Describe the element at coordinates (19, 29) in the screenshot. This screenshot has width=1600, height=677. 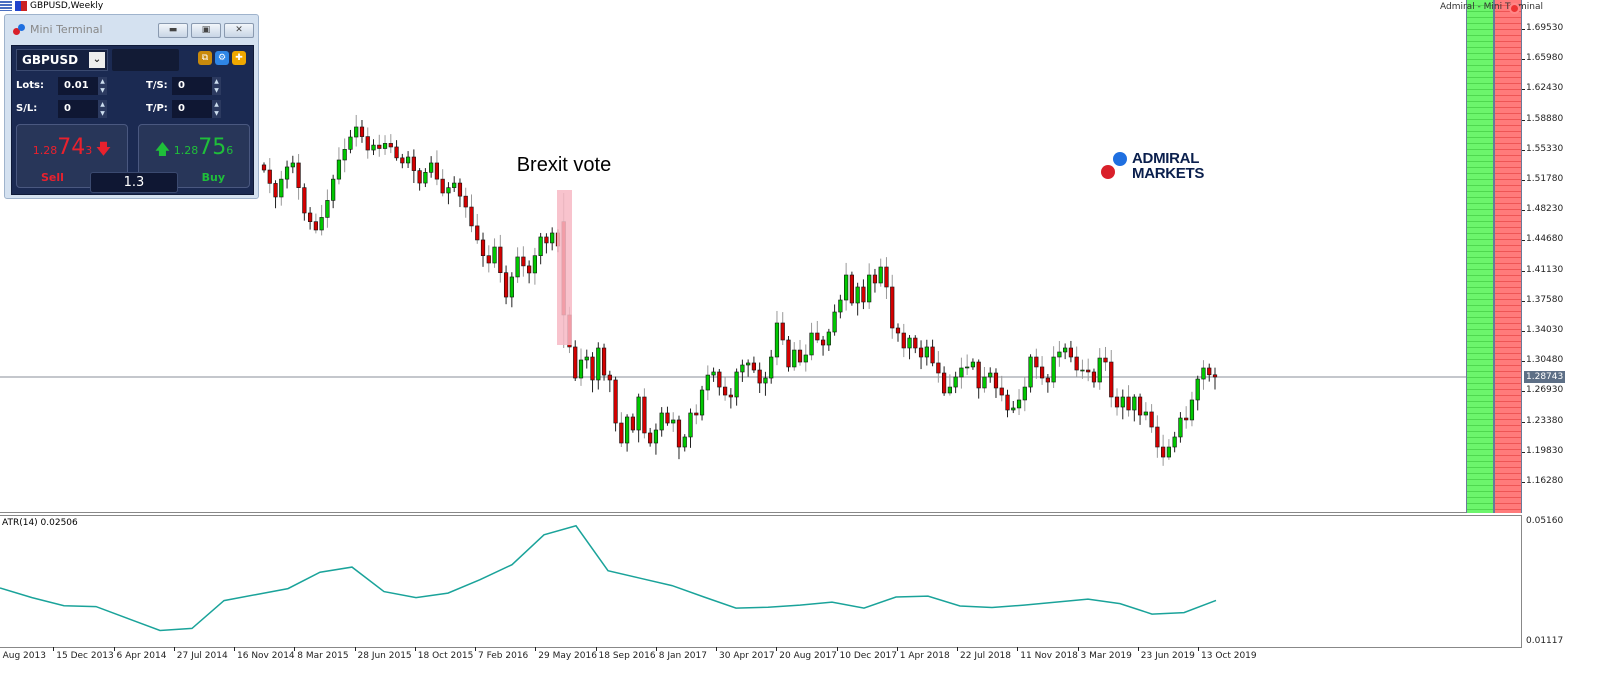
I see `mini-terminal-logo-icon` at that location.